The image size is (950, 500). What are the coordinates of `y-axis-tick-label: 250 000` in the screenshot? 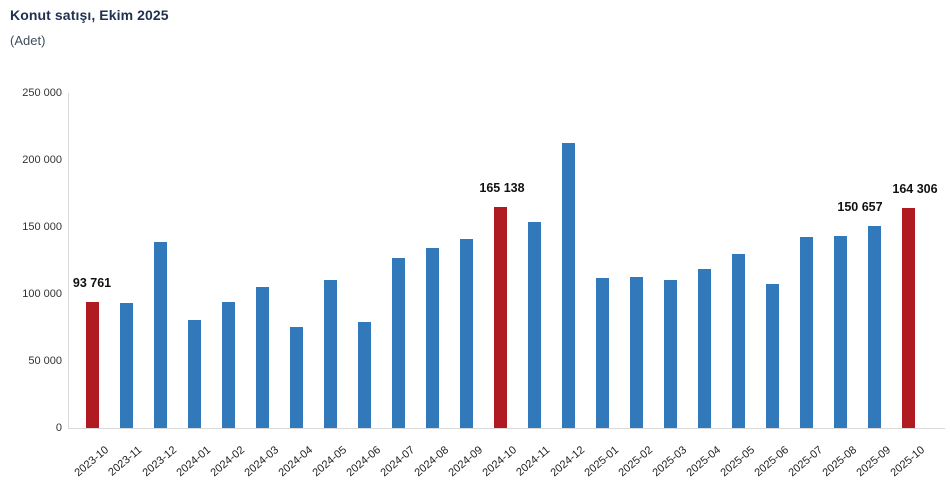 It's located at (42, 93).